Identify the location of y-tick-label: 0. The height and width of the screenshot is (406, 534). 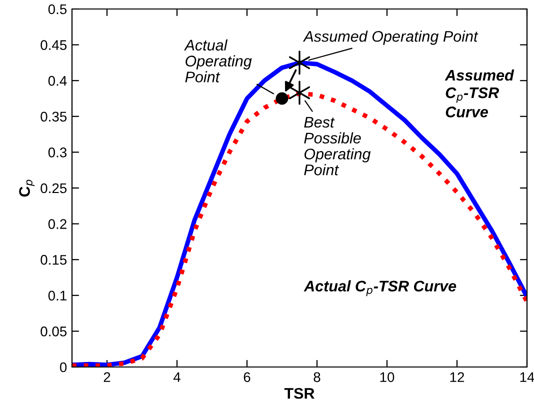
(63, 367).